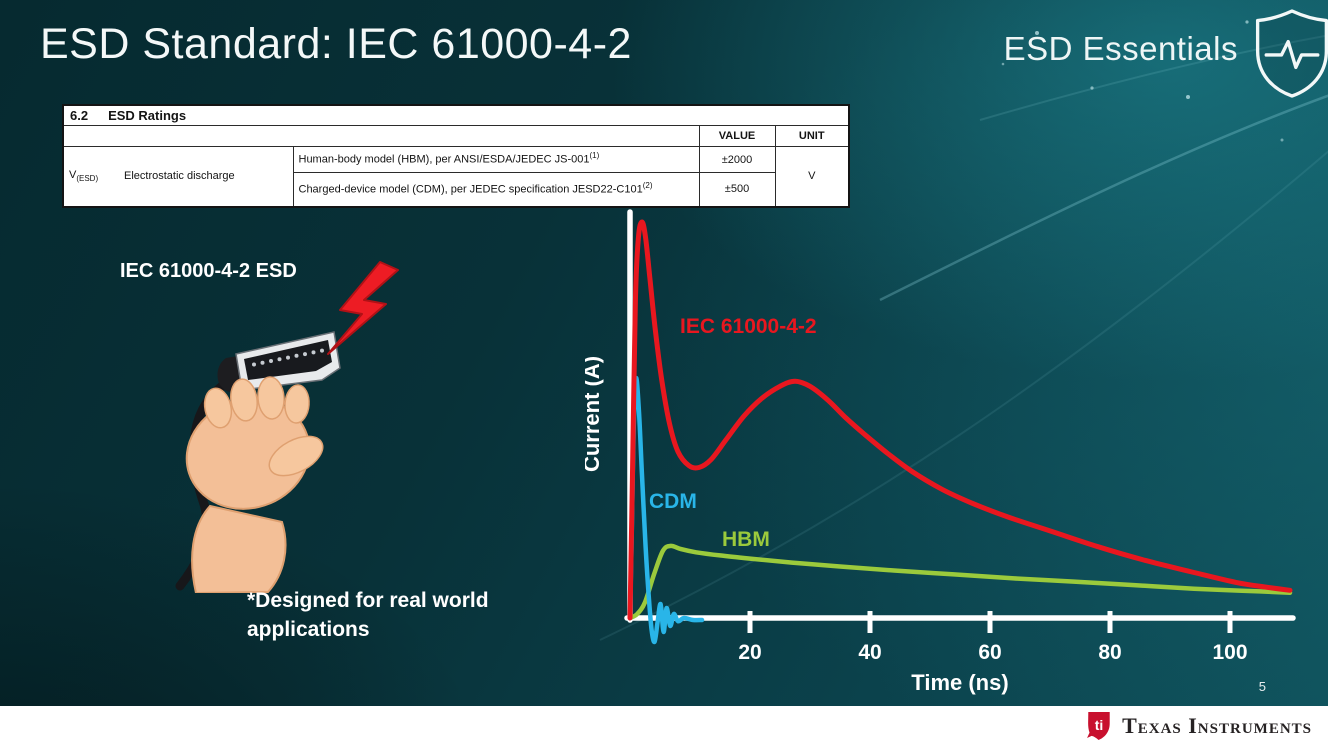  What do you see at coordinates (287, 427) in the screenshot?
I see `hand-cable-illustration` at bounding box center [287, 427].